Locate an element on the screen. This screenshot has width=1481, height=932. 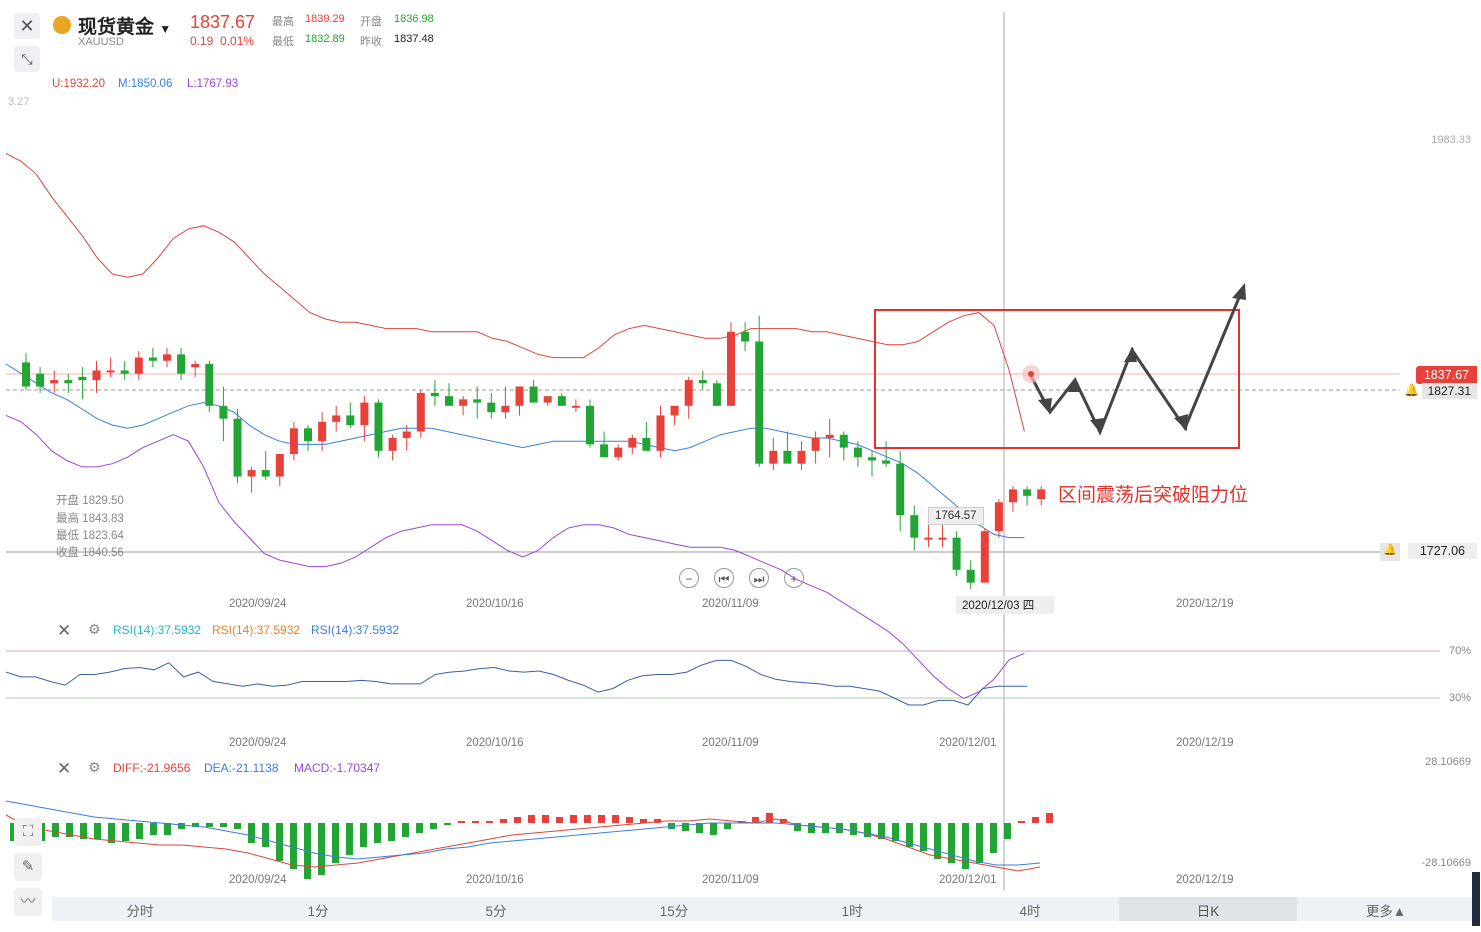
tab-1min: 1分 is located at coordinates (318, 911).